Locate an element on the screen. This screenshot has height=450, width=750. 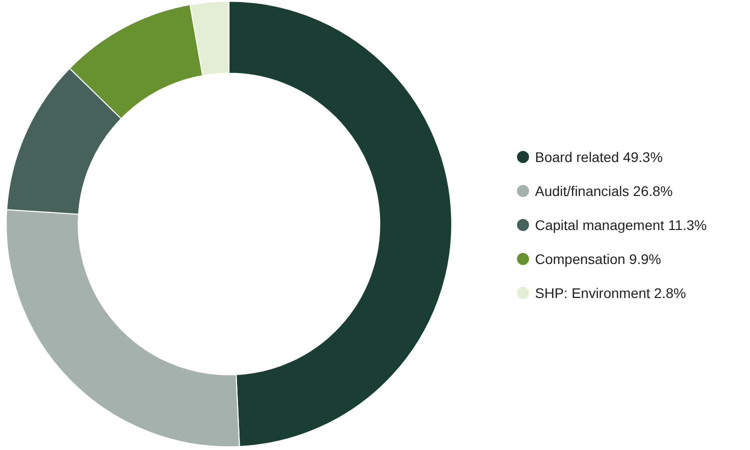
legend-label: Audit/financials 26.8% is located at coordinates (604, 191).